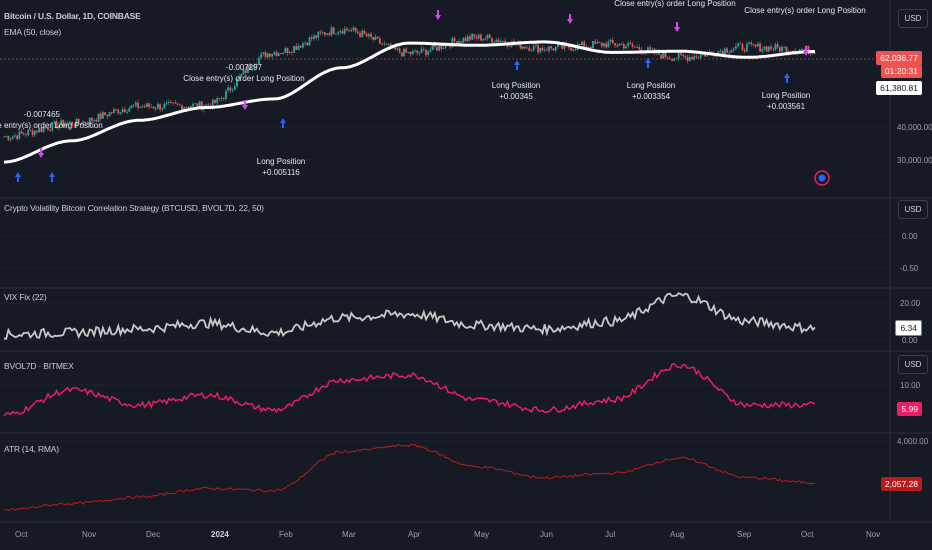 The width and height of the screenshot is (932, 550). What do you see at coordinates (409, 477) in the screenshot?
I see `atr-line` at bounding box center [409, 477].